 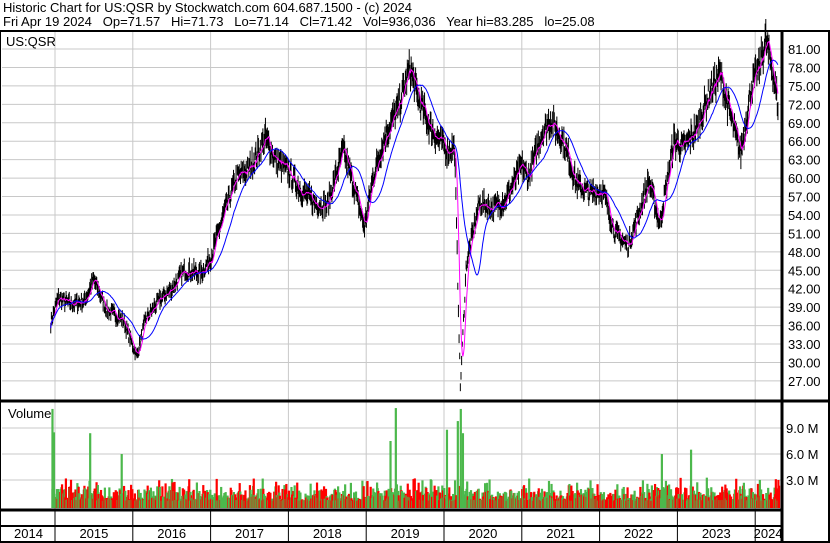 What do you see at coordinates (28, 533) in the screenshot?
I see `year-label: 2014` at bounding box center [28, 533].